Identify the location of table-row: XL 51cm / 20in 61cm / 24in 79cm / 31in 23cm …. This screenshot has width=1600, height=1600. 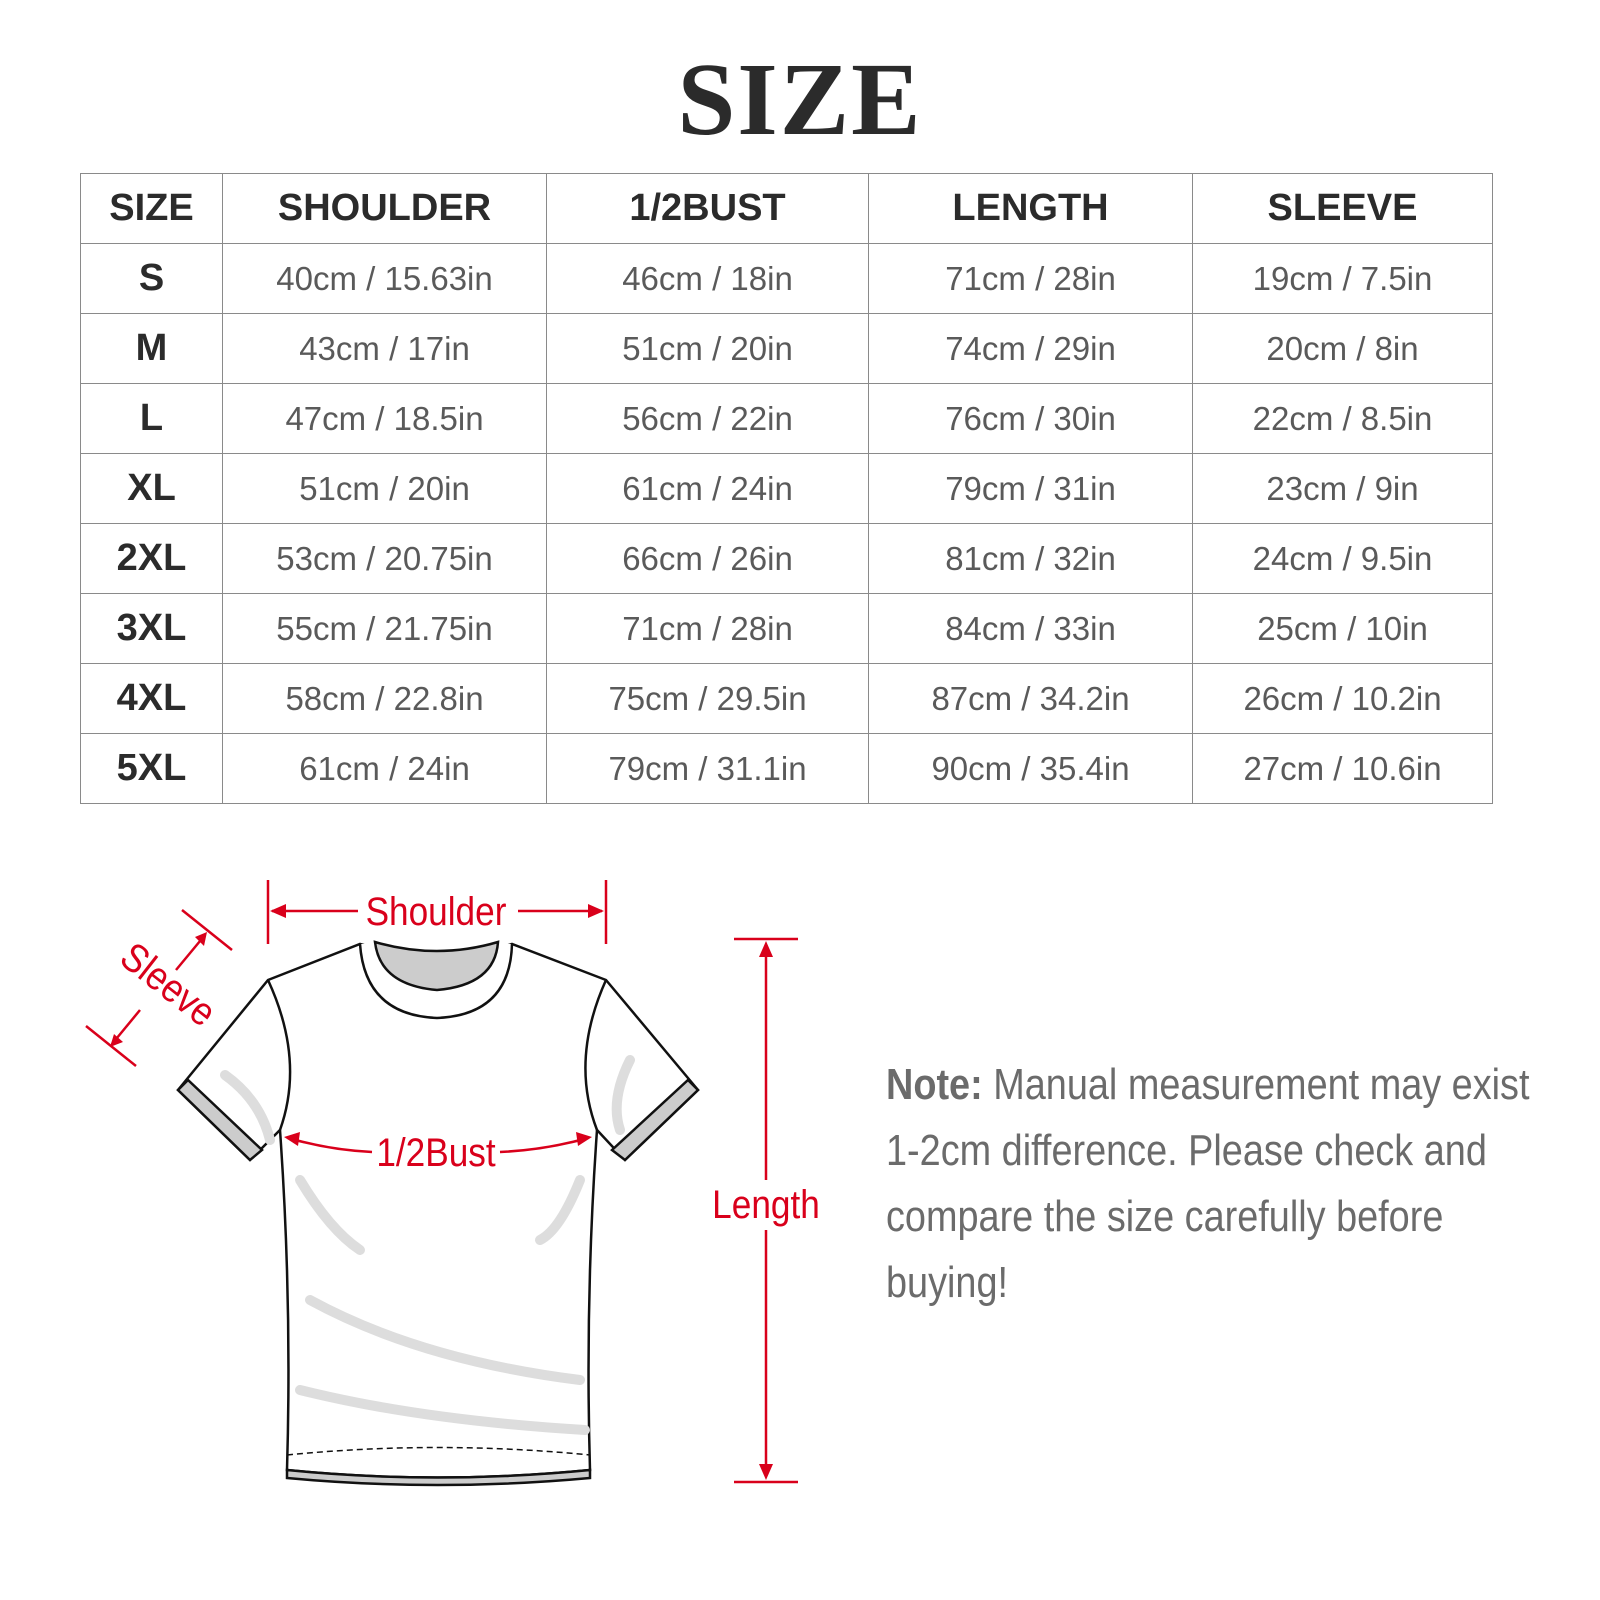
(786, 488).